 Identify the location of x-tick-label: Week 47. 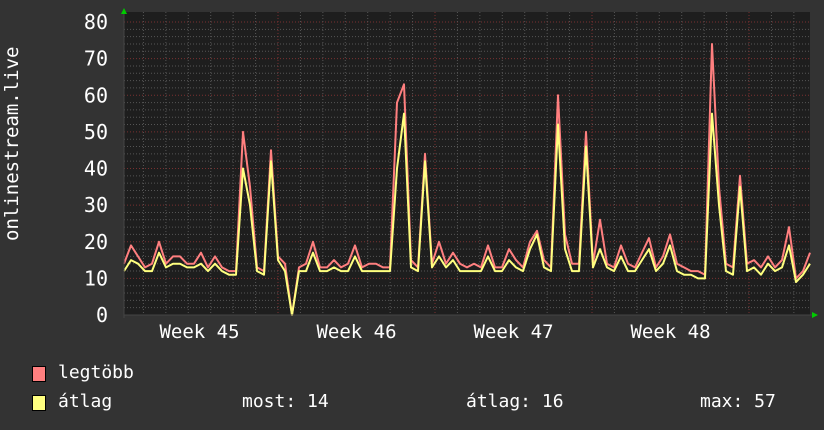
(513, 332).